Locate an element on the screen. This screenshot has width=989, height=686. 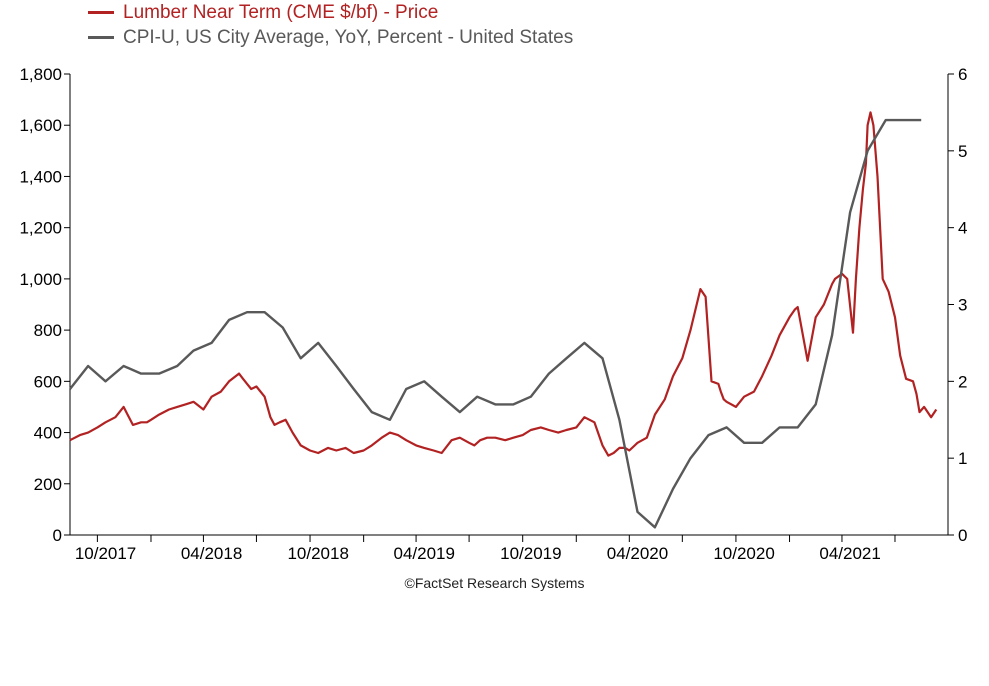
y-left-tick-label: 1,400 is located at coordinates (40, 176).